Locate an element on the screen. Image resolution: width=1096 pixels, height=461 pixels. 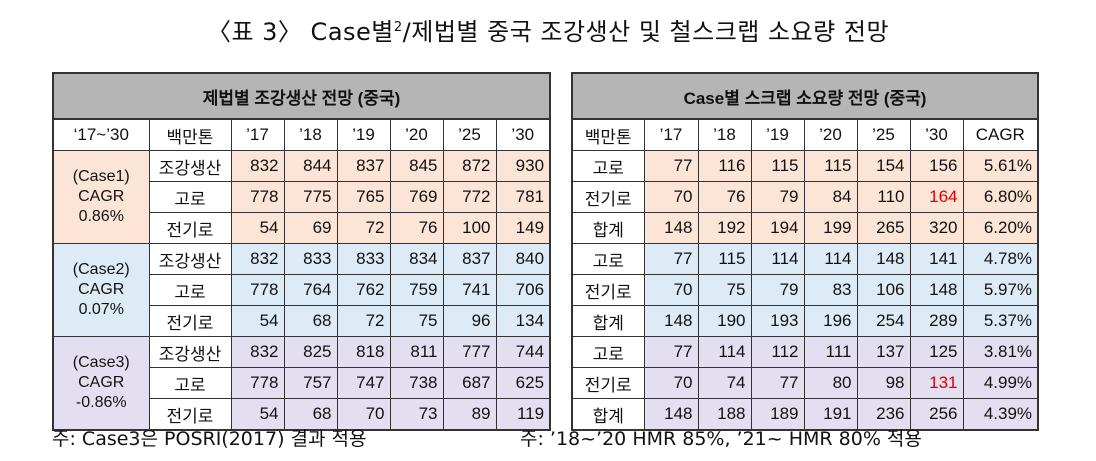
value-cell: 69 is located at coordinates (310, 228).